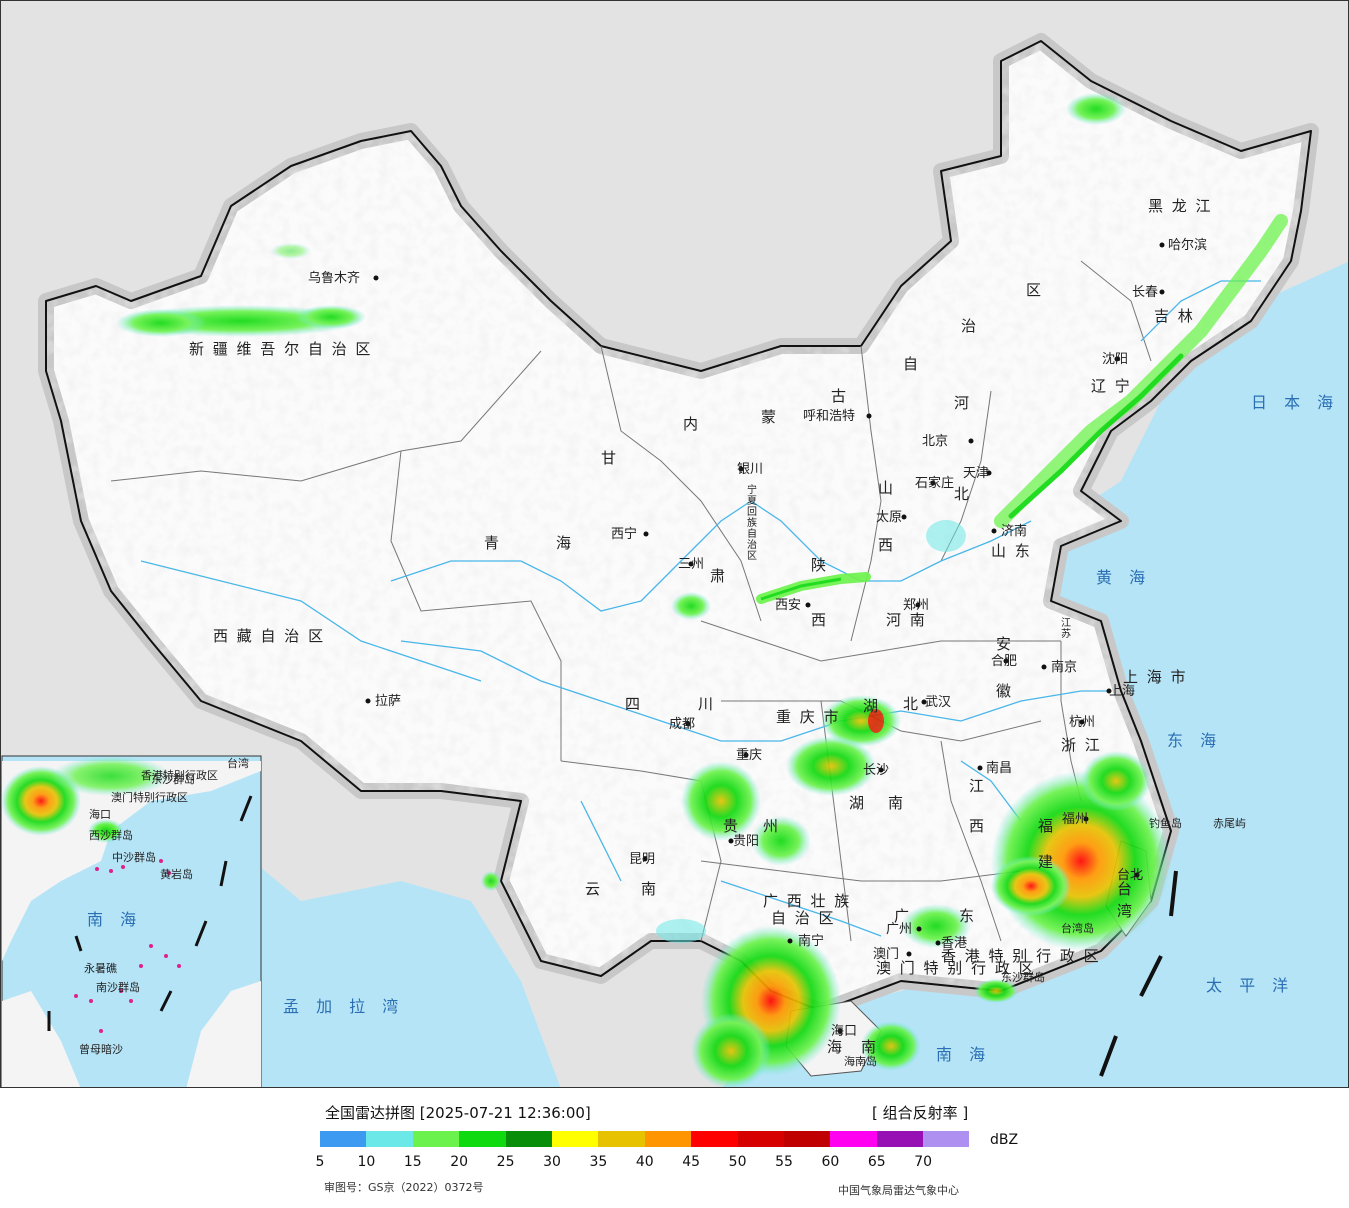 This screenshot has width=1349, height=1208. Describe the element at coordinates (269, 636) in the screenshot. I see `province-label: 西 藏 自 治 区` at that location.